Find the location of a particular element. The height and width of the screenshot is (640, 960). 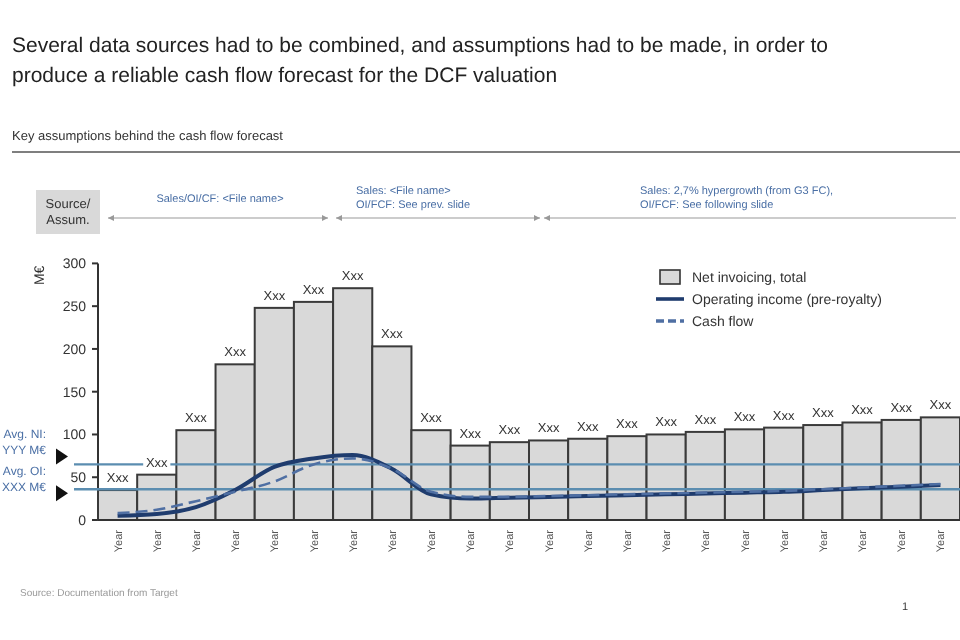

chart-title: Several data sources had to be combined, and assumptions had to be made, in order to produce a reliable cash flow forecast for the DCF valuation is located at coordinates (420, 61).